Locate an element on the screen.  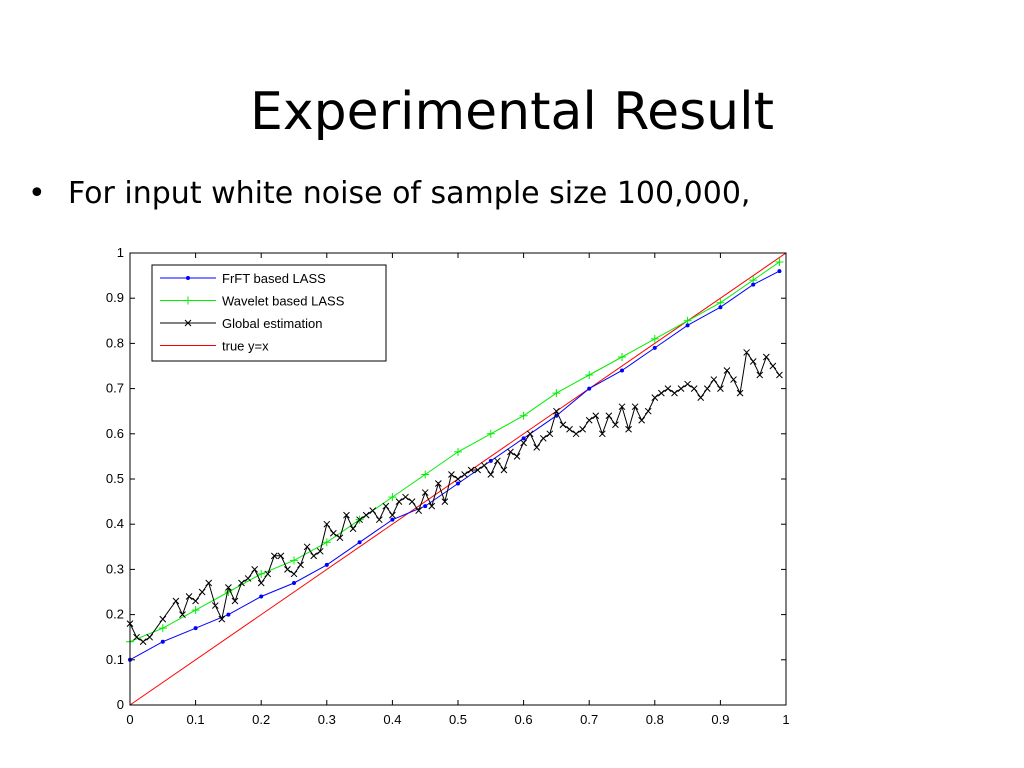
y-tick-label: 0.5 is located at coordinates (115, 478).